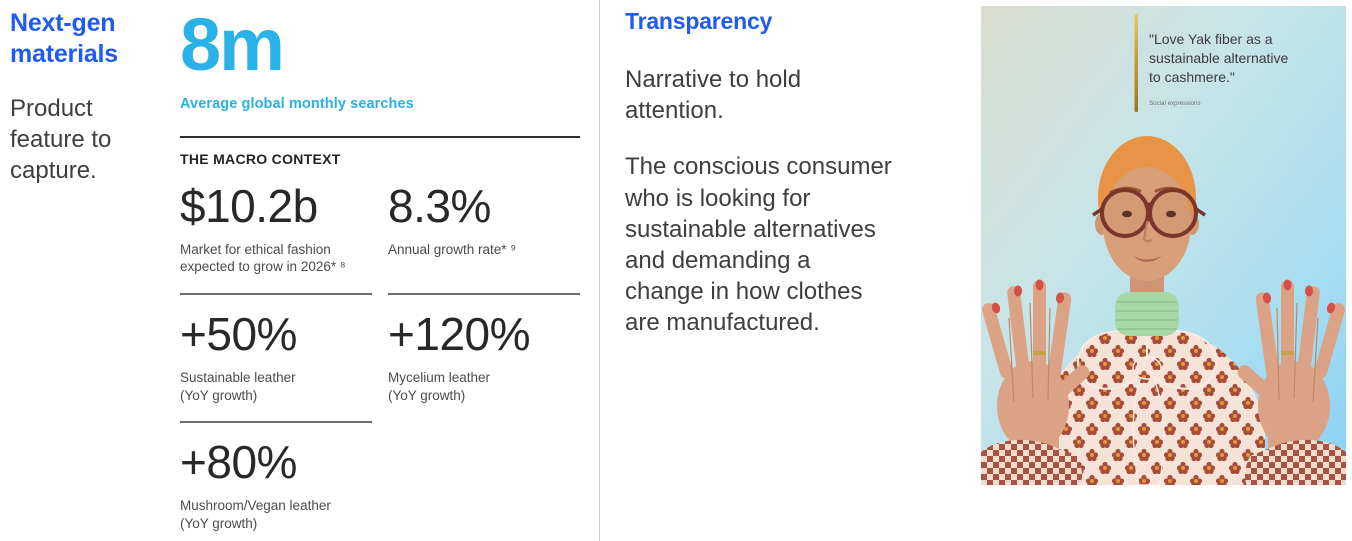  What do you see at coordinates (238, 462) in the screenshot?
I see `stat-value: +80%` at bounding box center [238, 462].